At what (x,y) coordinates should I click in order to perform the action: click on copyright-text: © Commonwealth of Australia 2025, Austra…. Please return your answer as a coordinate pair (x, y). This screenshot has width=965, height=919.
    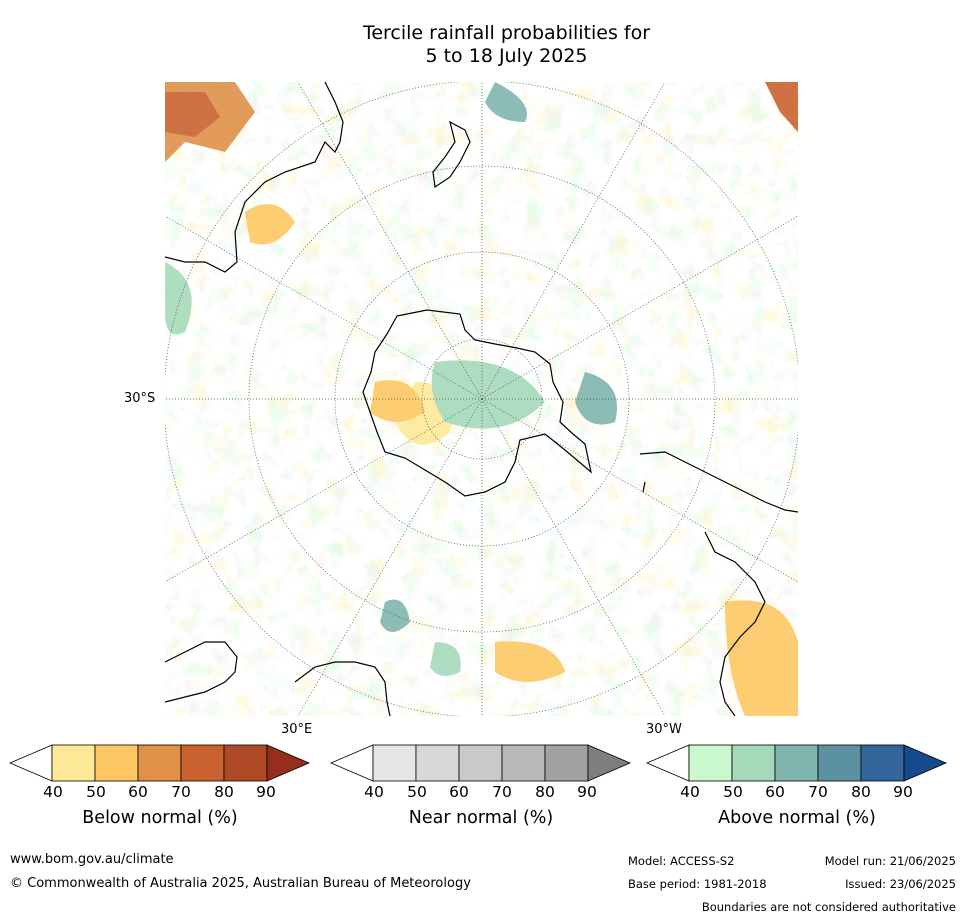
    Looking at the image, I should click on (240, 883).